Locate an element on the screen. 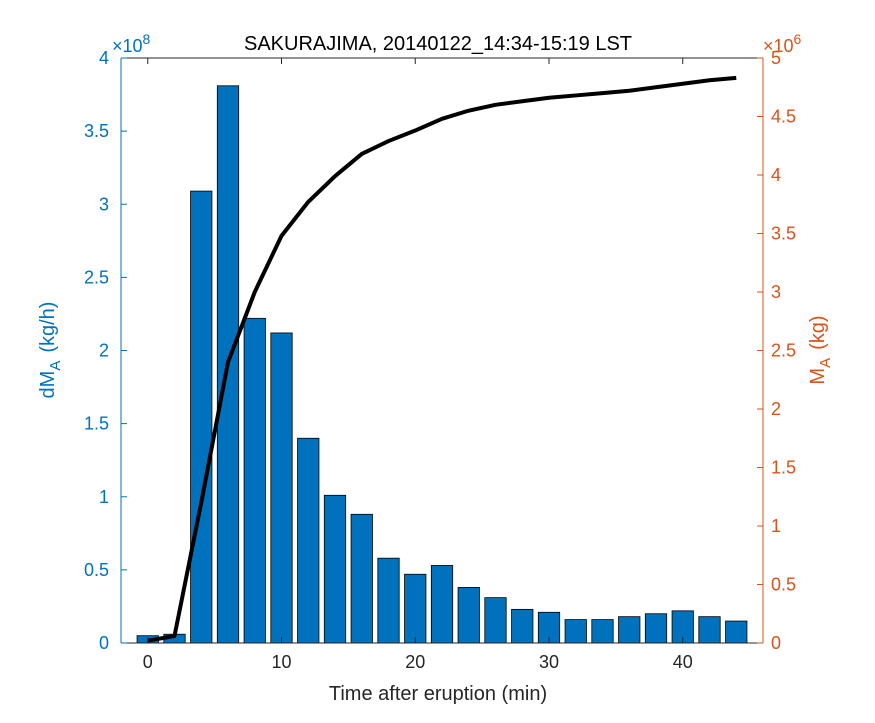  right-tick-label: 1.5 is located at coordinates (783, 468).